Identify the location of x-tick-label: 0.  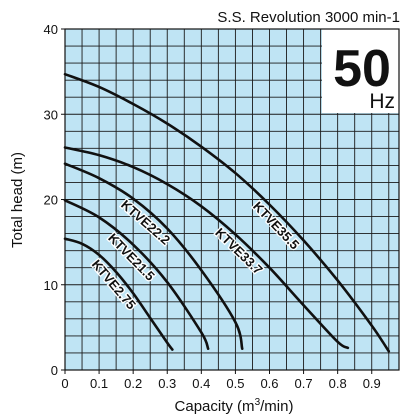
(64, 383).